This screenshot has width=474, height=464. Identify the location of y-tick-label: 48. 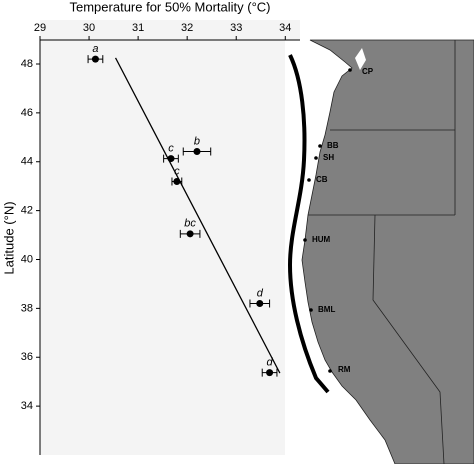
(27, 64).